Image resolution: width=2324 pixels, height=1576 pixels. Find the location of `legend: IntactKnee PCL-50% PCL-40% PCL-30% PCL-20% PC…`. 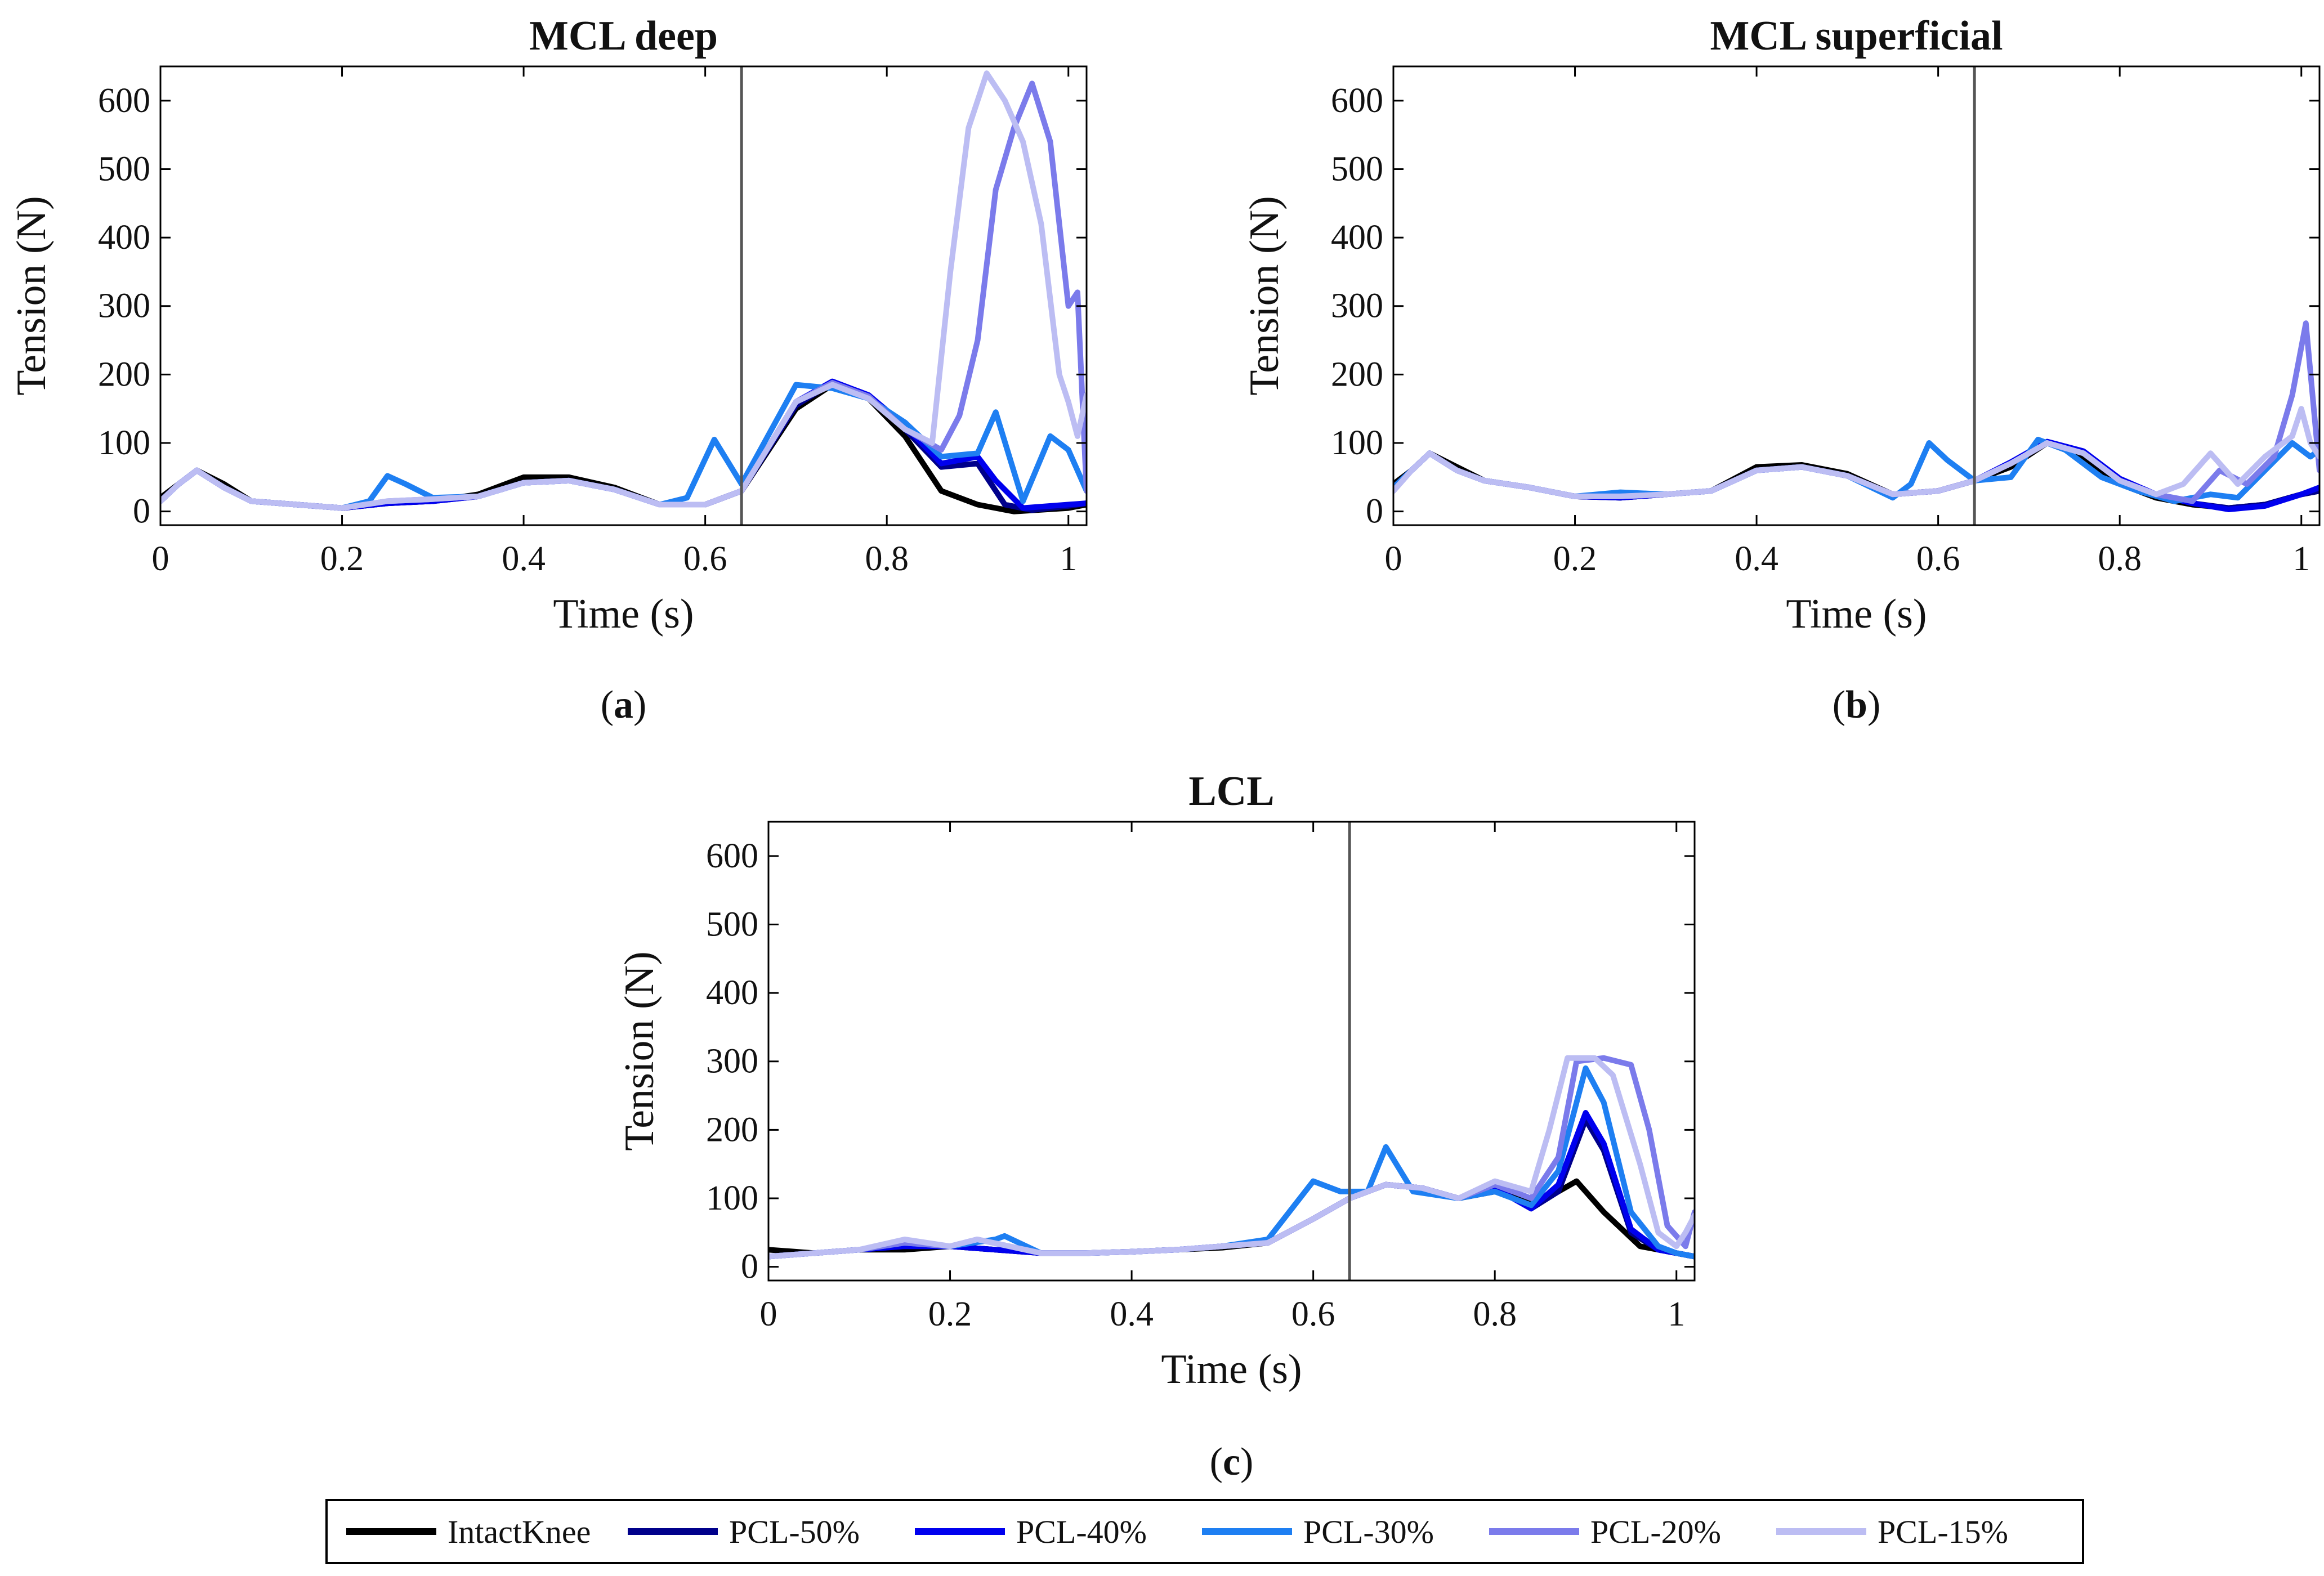

legend: IntactKnee PCL-50% PCL-40% PCL-30% PCL-20% PC… is located at coordinates (1204, 1531).